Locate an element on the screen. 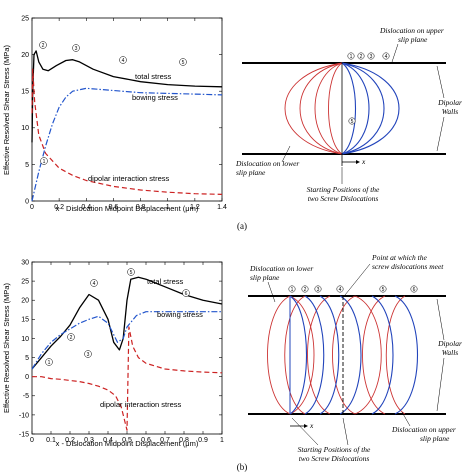 The image size is (474, 474). chart-b-ytick-label: -5 is located at coordinates (26, 396).